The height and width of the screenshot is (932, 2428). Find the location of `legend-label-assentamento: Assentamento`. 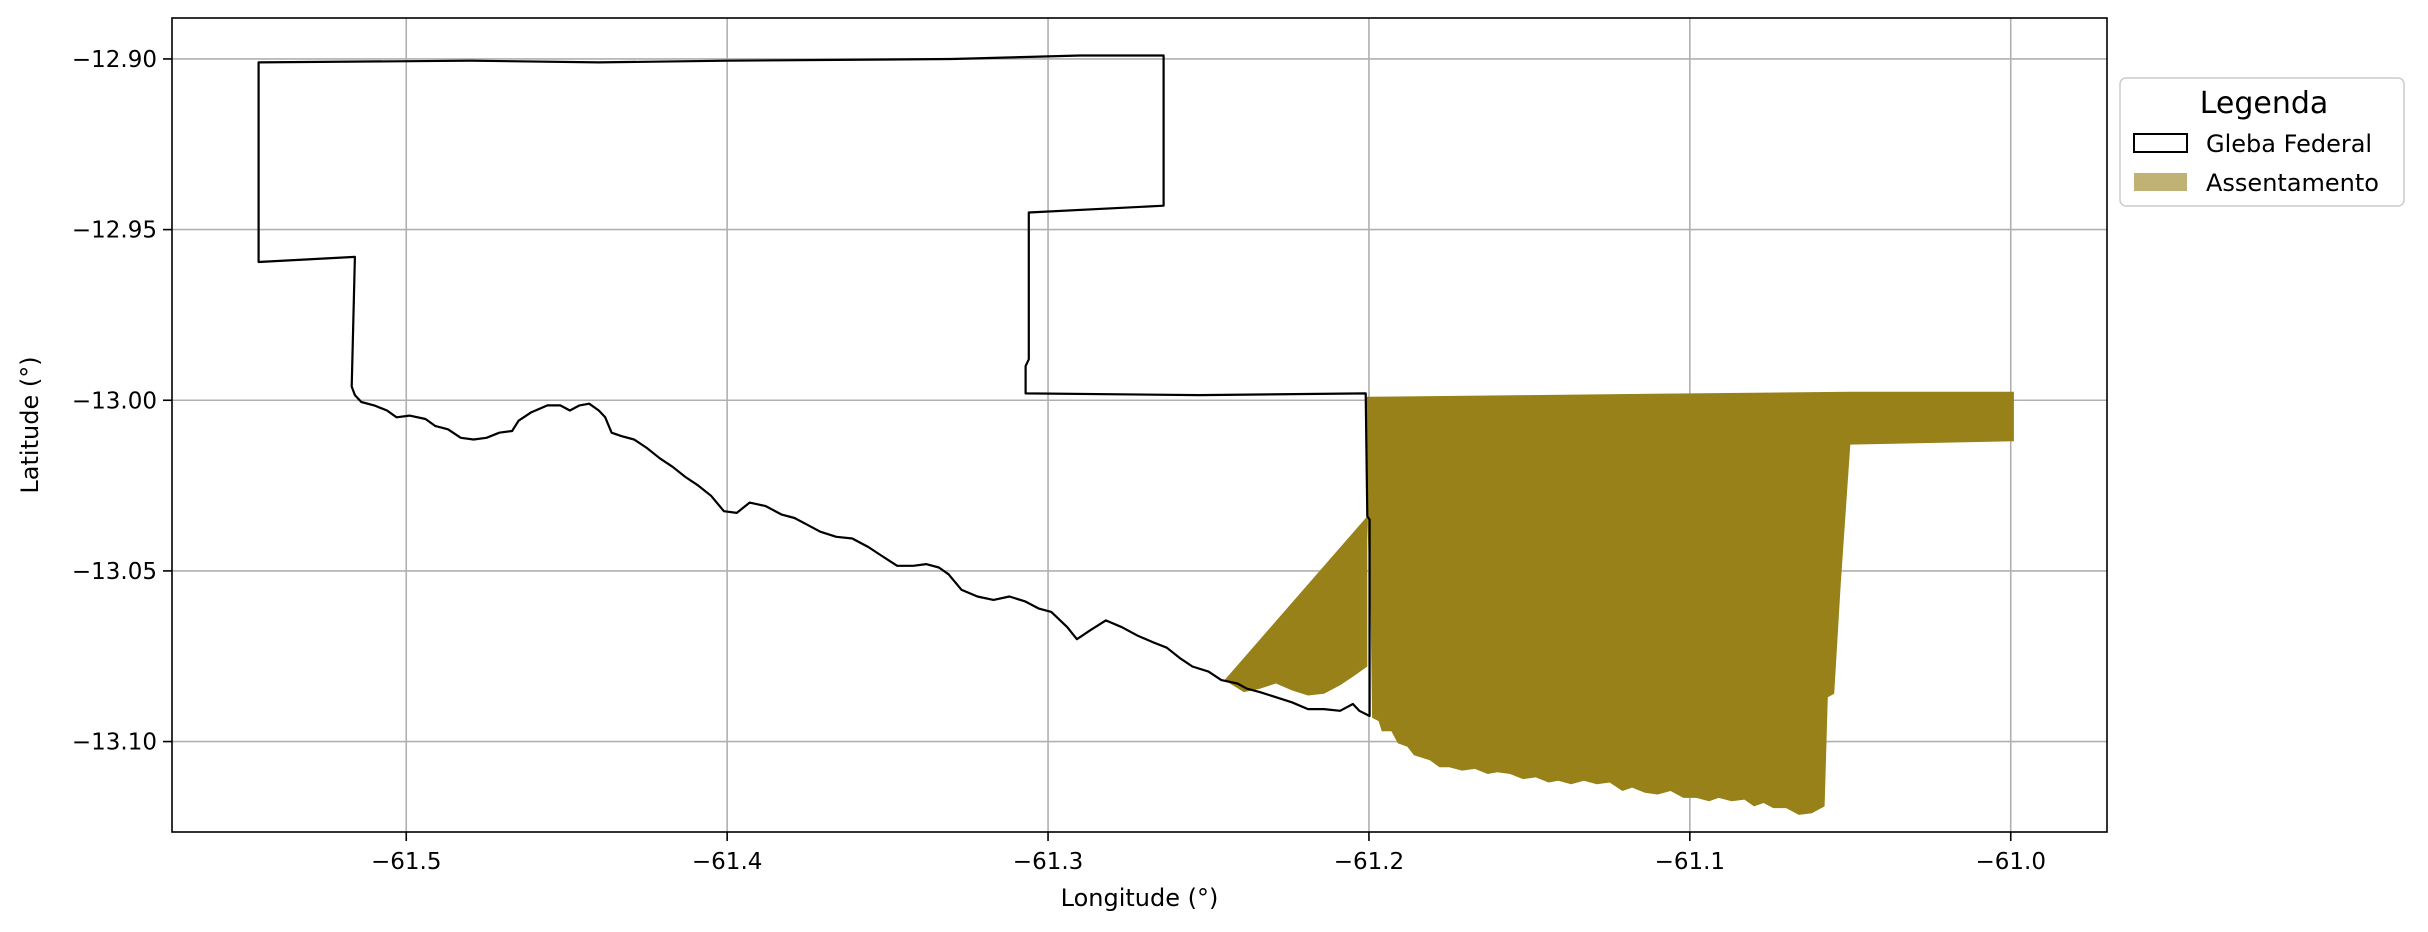

legend-label-assentamento: Assentamento is located at coordinates (2292, 183).